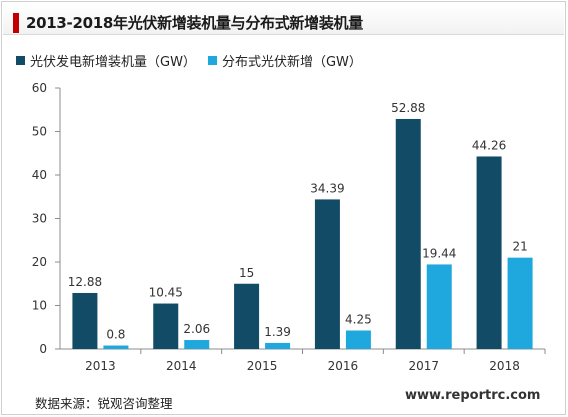 This screenshot has width=568, height=417. I want to click on x-tick-label: 2014, so click(181, 366).